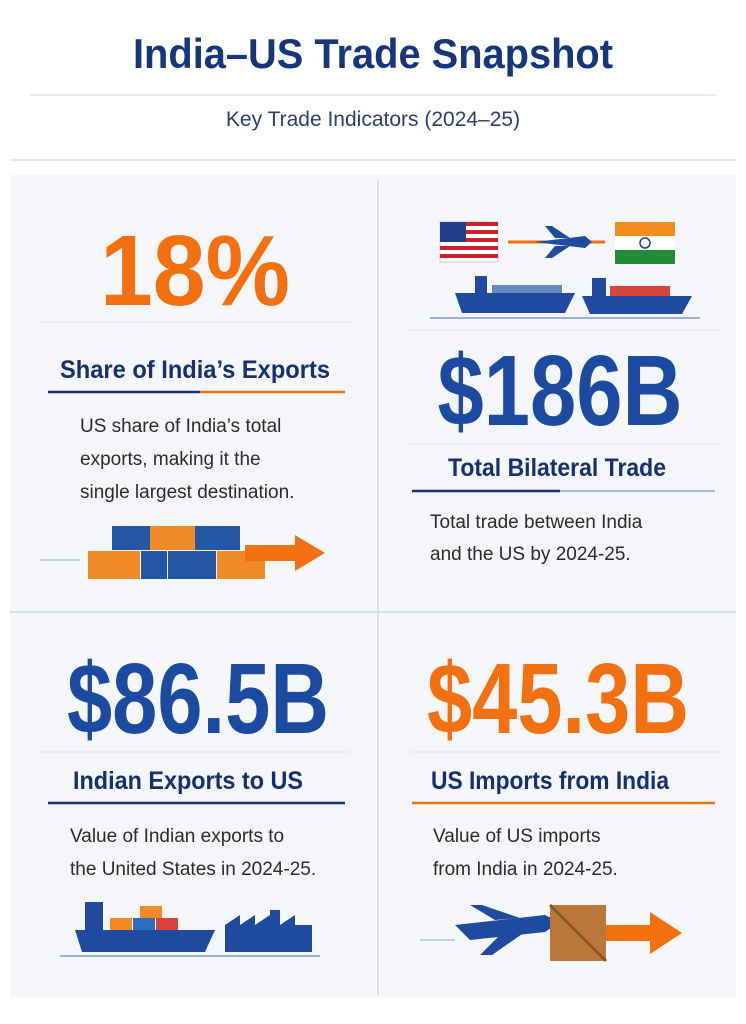 Image resolution: width=746 pixels, height=1024 pixels. Describe the element at coordinates (182, 552) in the screenshot. I see `containers-icon` at that location.